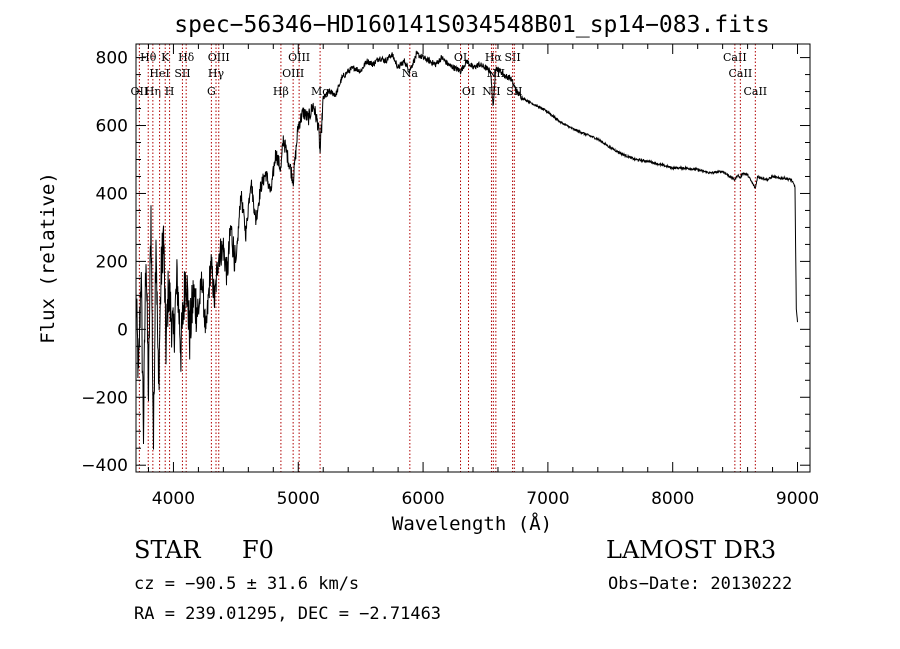 This screenshot has height=649, width=900. I want to click on x-tick-label: 4000, so click(173, 499).